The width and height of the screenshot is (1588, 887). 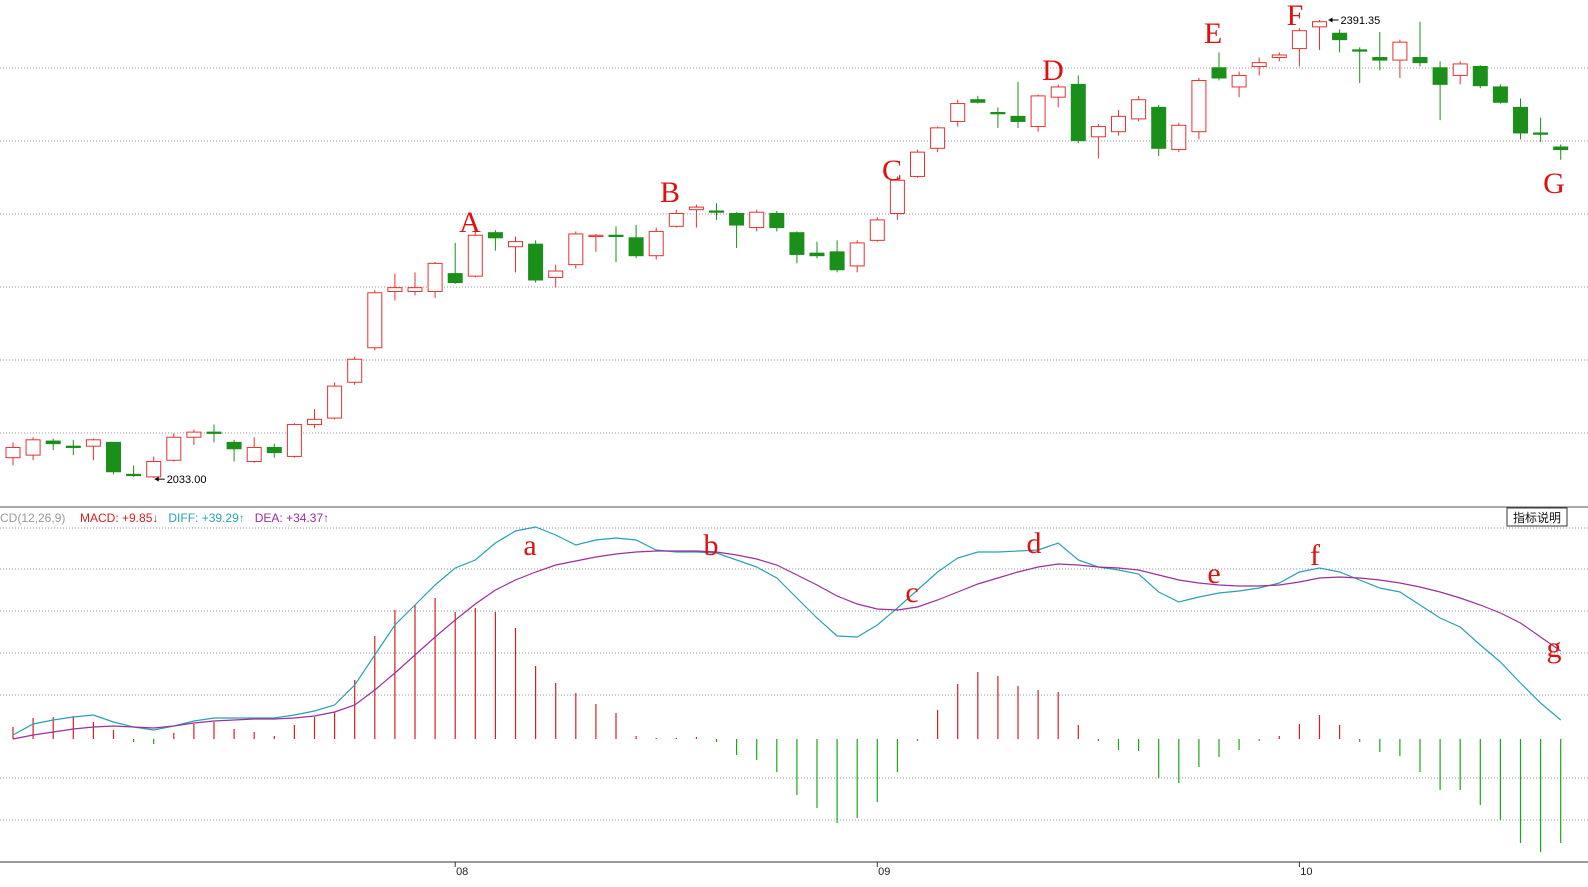 What do you see at coordinates (670, 192) in the screenshot?
I see `point-label: B` at bounding box center [670, 192].